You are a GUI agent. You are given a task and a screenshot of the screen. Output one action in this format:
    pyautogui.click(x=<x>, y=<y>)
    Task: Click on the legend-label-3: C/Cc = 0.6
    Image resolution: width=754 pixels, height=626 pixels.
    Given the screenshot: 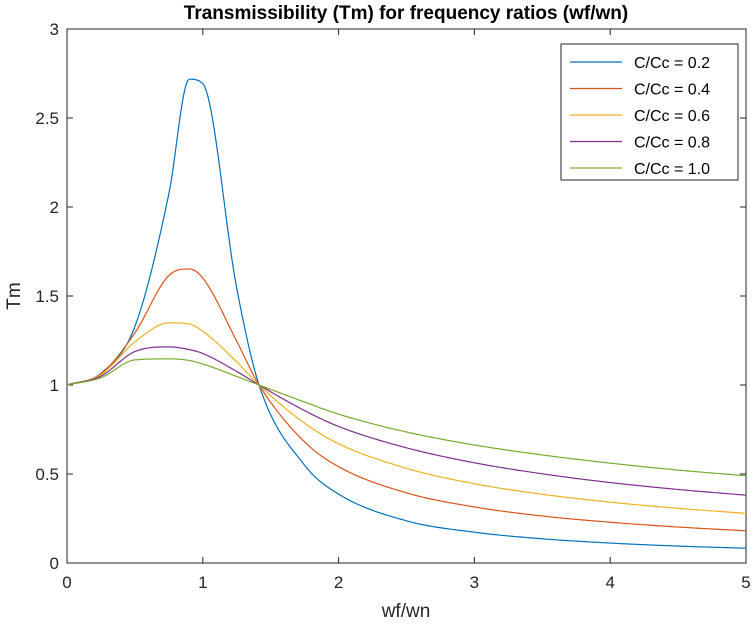 What is the action you would take?
    pyautogui.click(x=672, y=116)
    